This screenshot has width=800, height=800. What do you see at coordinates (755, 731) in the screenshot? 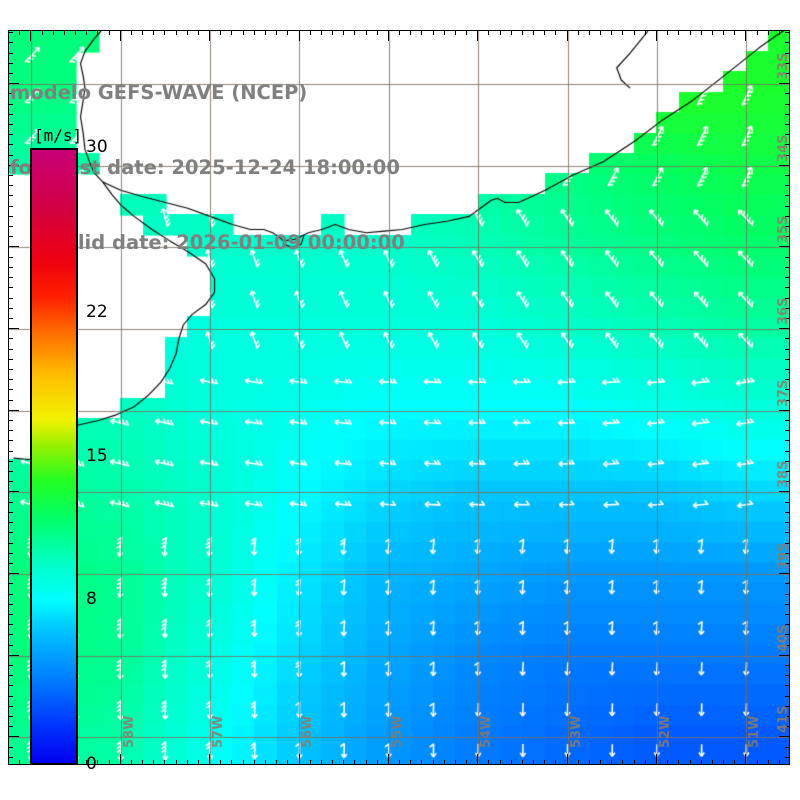
I see `longitude-label-51W: 51W` at bounding box center [755, 731].